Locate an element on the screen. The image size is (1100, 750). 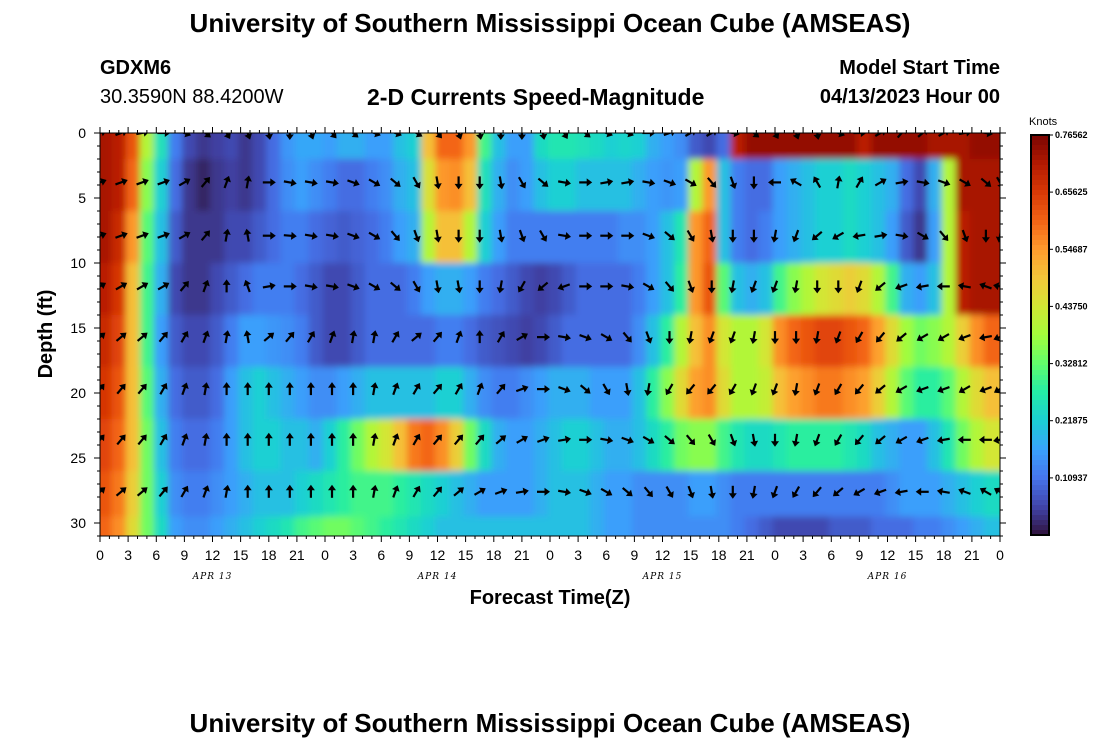
day-label: APR 15 is located at coordinates (662, 577).